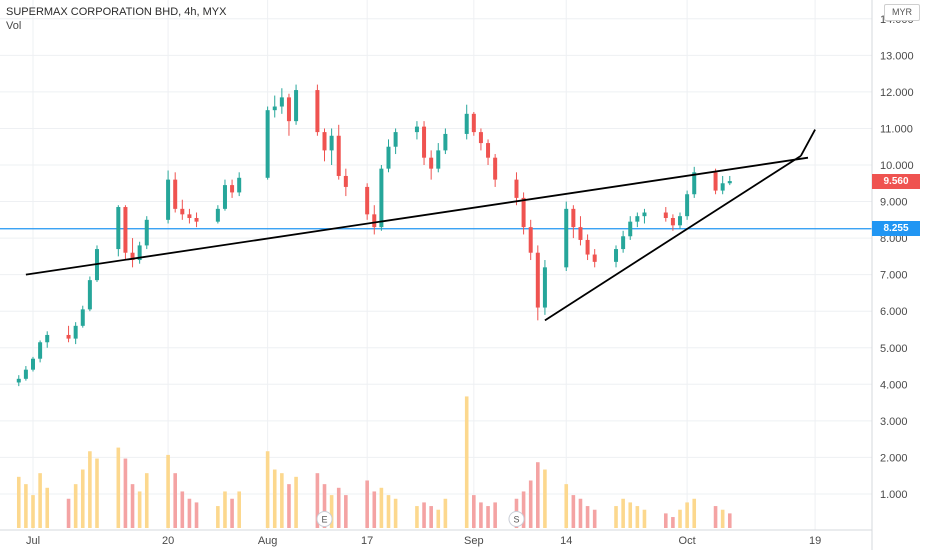 This screenshot has width=932, height=550. Describe the element at coordinates (894, 276) in the screenshot. I see `y-tick-label: 7.000` at that location.